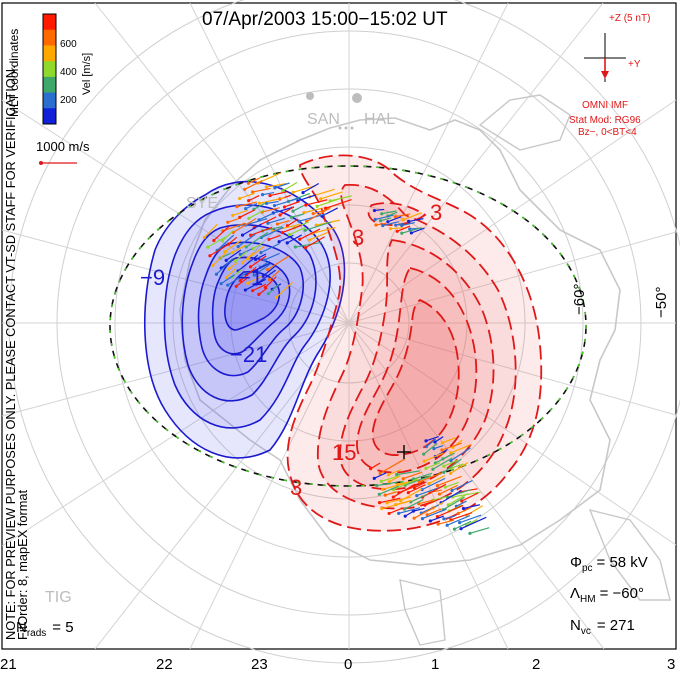 The width and height of the screenshot is (680, 674). I want to click on station-hal: HAL, so click(379, 119).